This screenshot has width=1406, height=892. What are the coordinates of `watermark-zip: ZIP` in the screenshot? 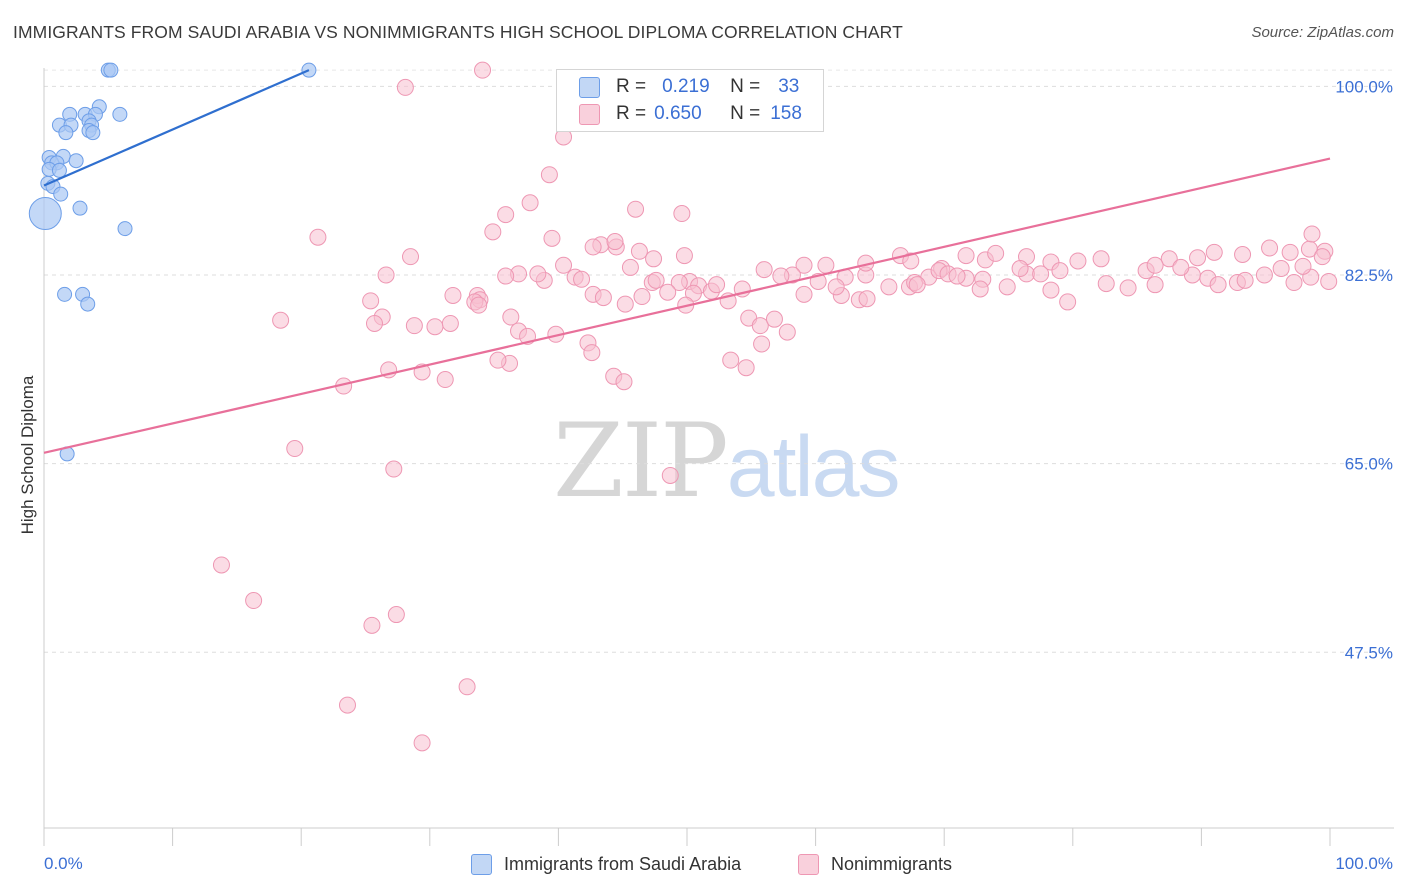 It's located at (641, 461).